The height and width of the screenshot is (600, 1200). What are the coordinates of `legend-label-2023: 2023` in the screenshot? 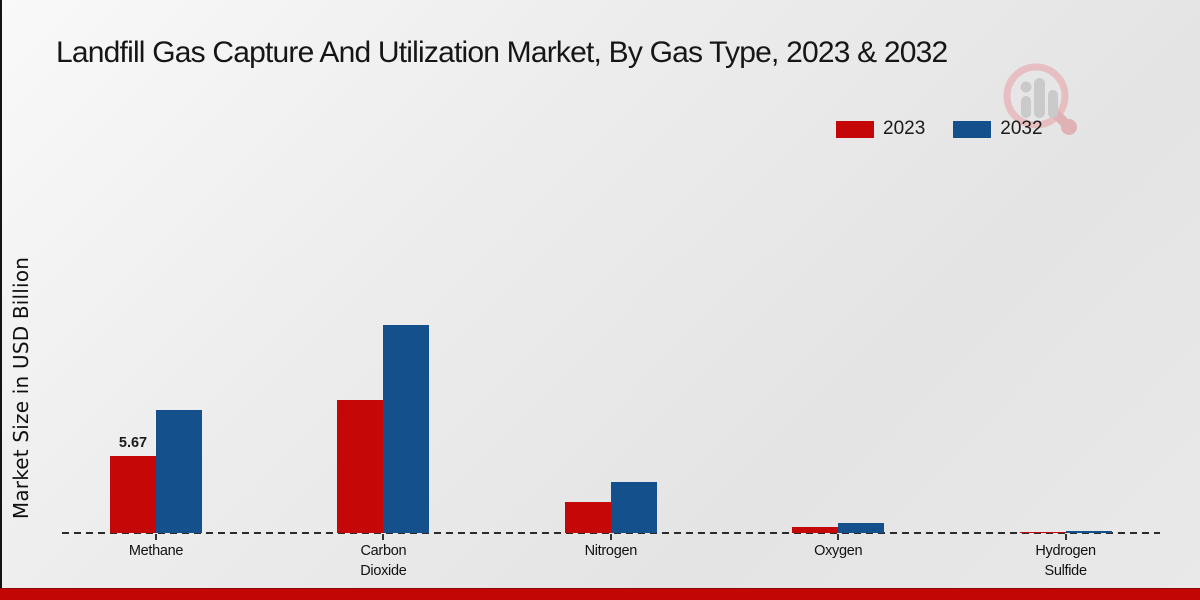 It's located at (904, 128).